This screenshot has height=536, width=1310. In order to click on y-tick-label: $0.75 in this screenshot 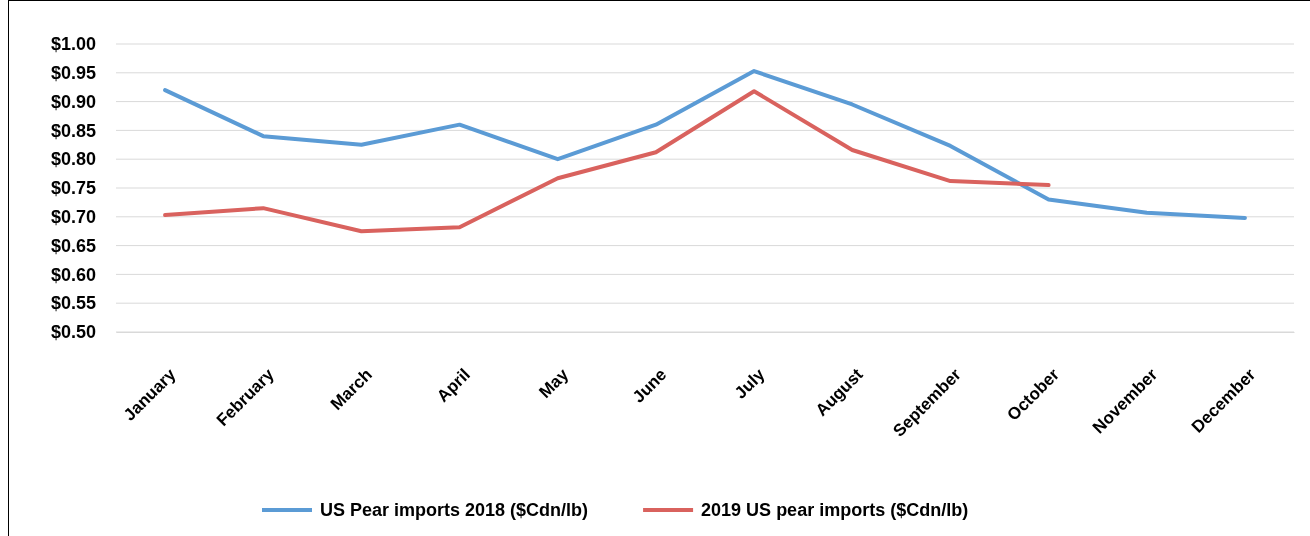, I will do `click(73, 188)`.